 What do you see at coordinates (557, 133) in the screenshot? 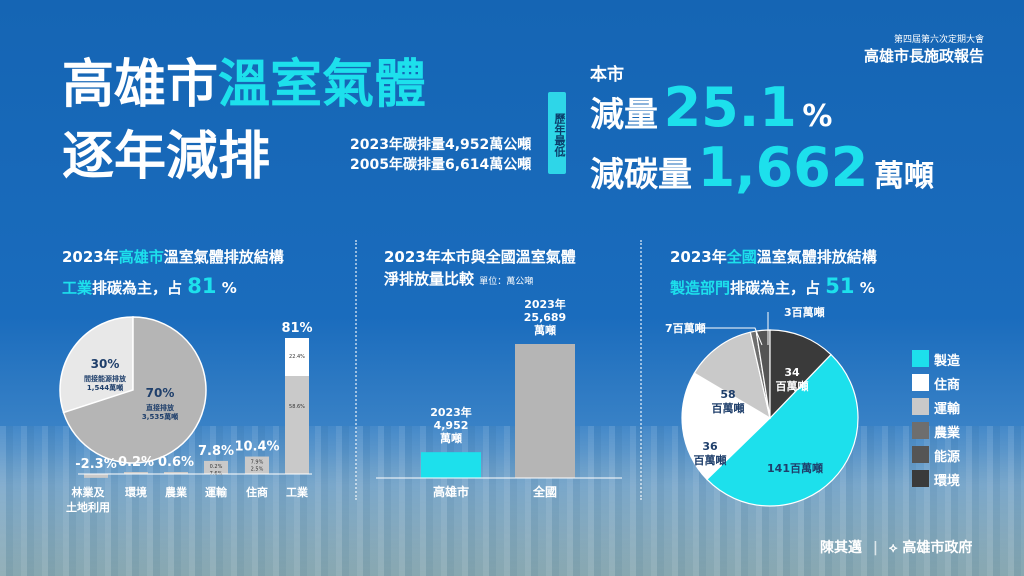
I see `lowest-badge: 歷年最低` at bounding box center [557, 133].